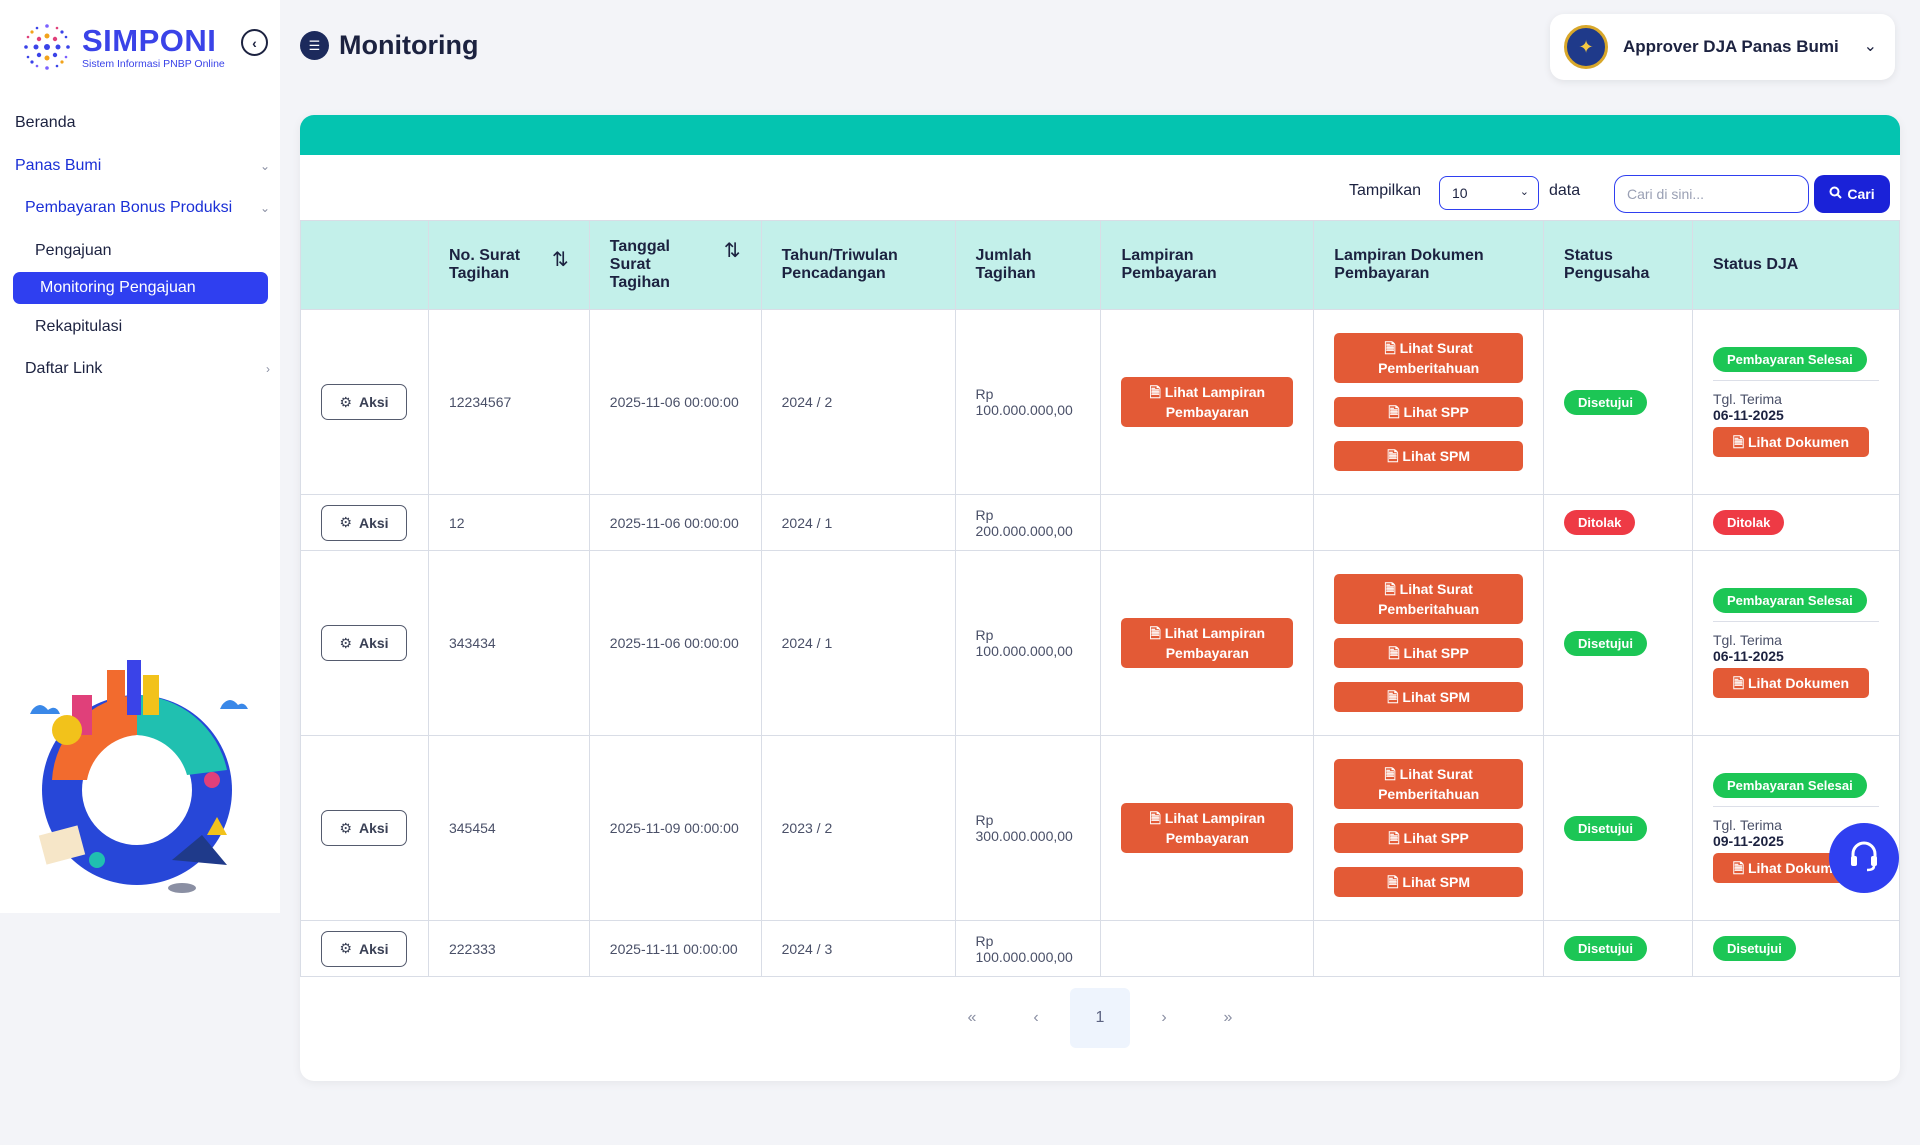 This screenshot has width=1920, height=1145. What do you see at coordinates (1748, 415) in the screenshot?
I see `tgl-terima-value: 06-11-2025` at bounding box center [1748, 415].